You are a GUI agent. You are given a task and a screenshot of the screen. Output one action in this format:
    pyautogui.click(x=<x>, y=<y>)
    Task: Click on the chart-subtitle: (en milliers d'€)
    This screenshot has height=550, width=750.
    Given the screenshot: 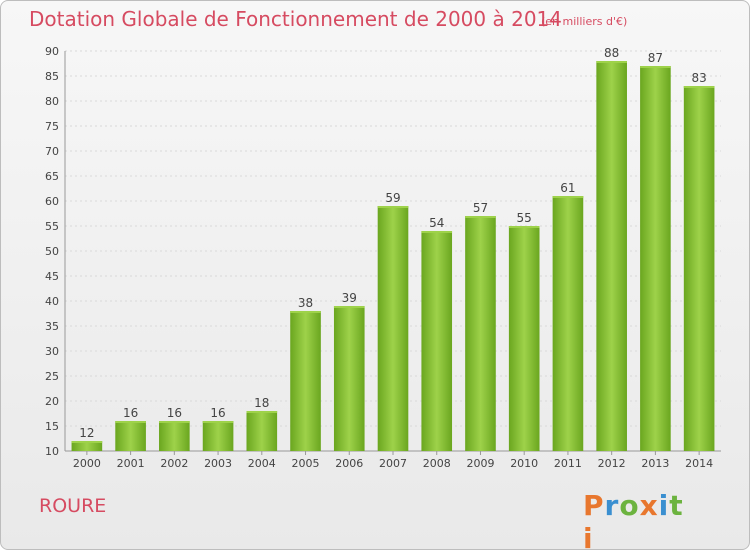 What is the action you would take?
    pyautogui.click(x=584, y=21)
    